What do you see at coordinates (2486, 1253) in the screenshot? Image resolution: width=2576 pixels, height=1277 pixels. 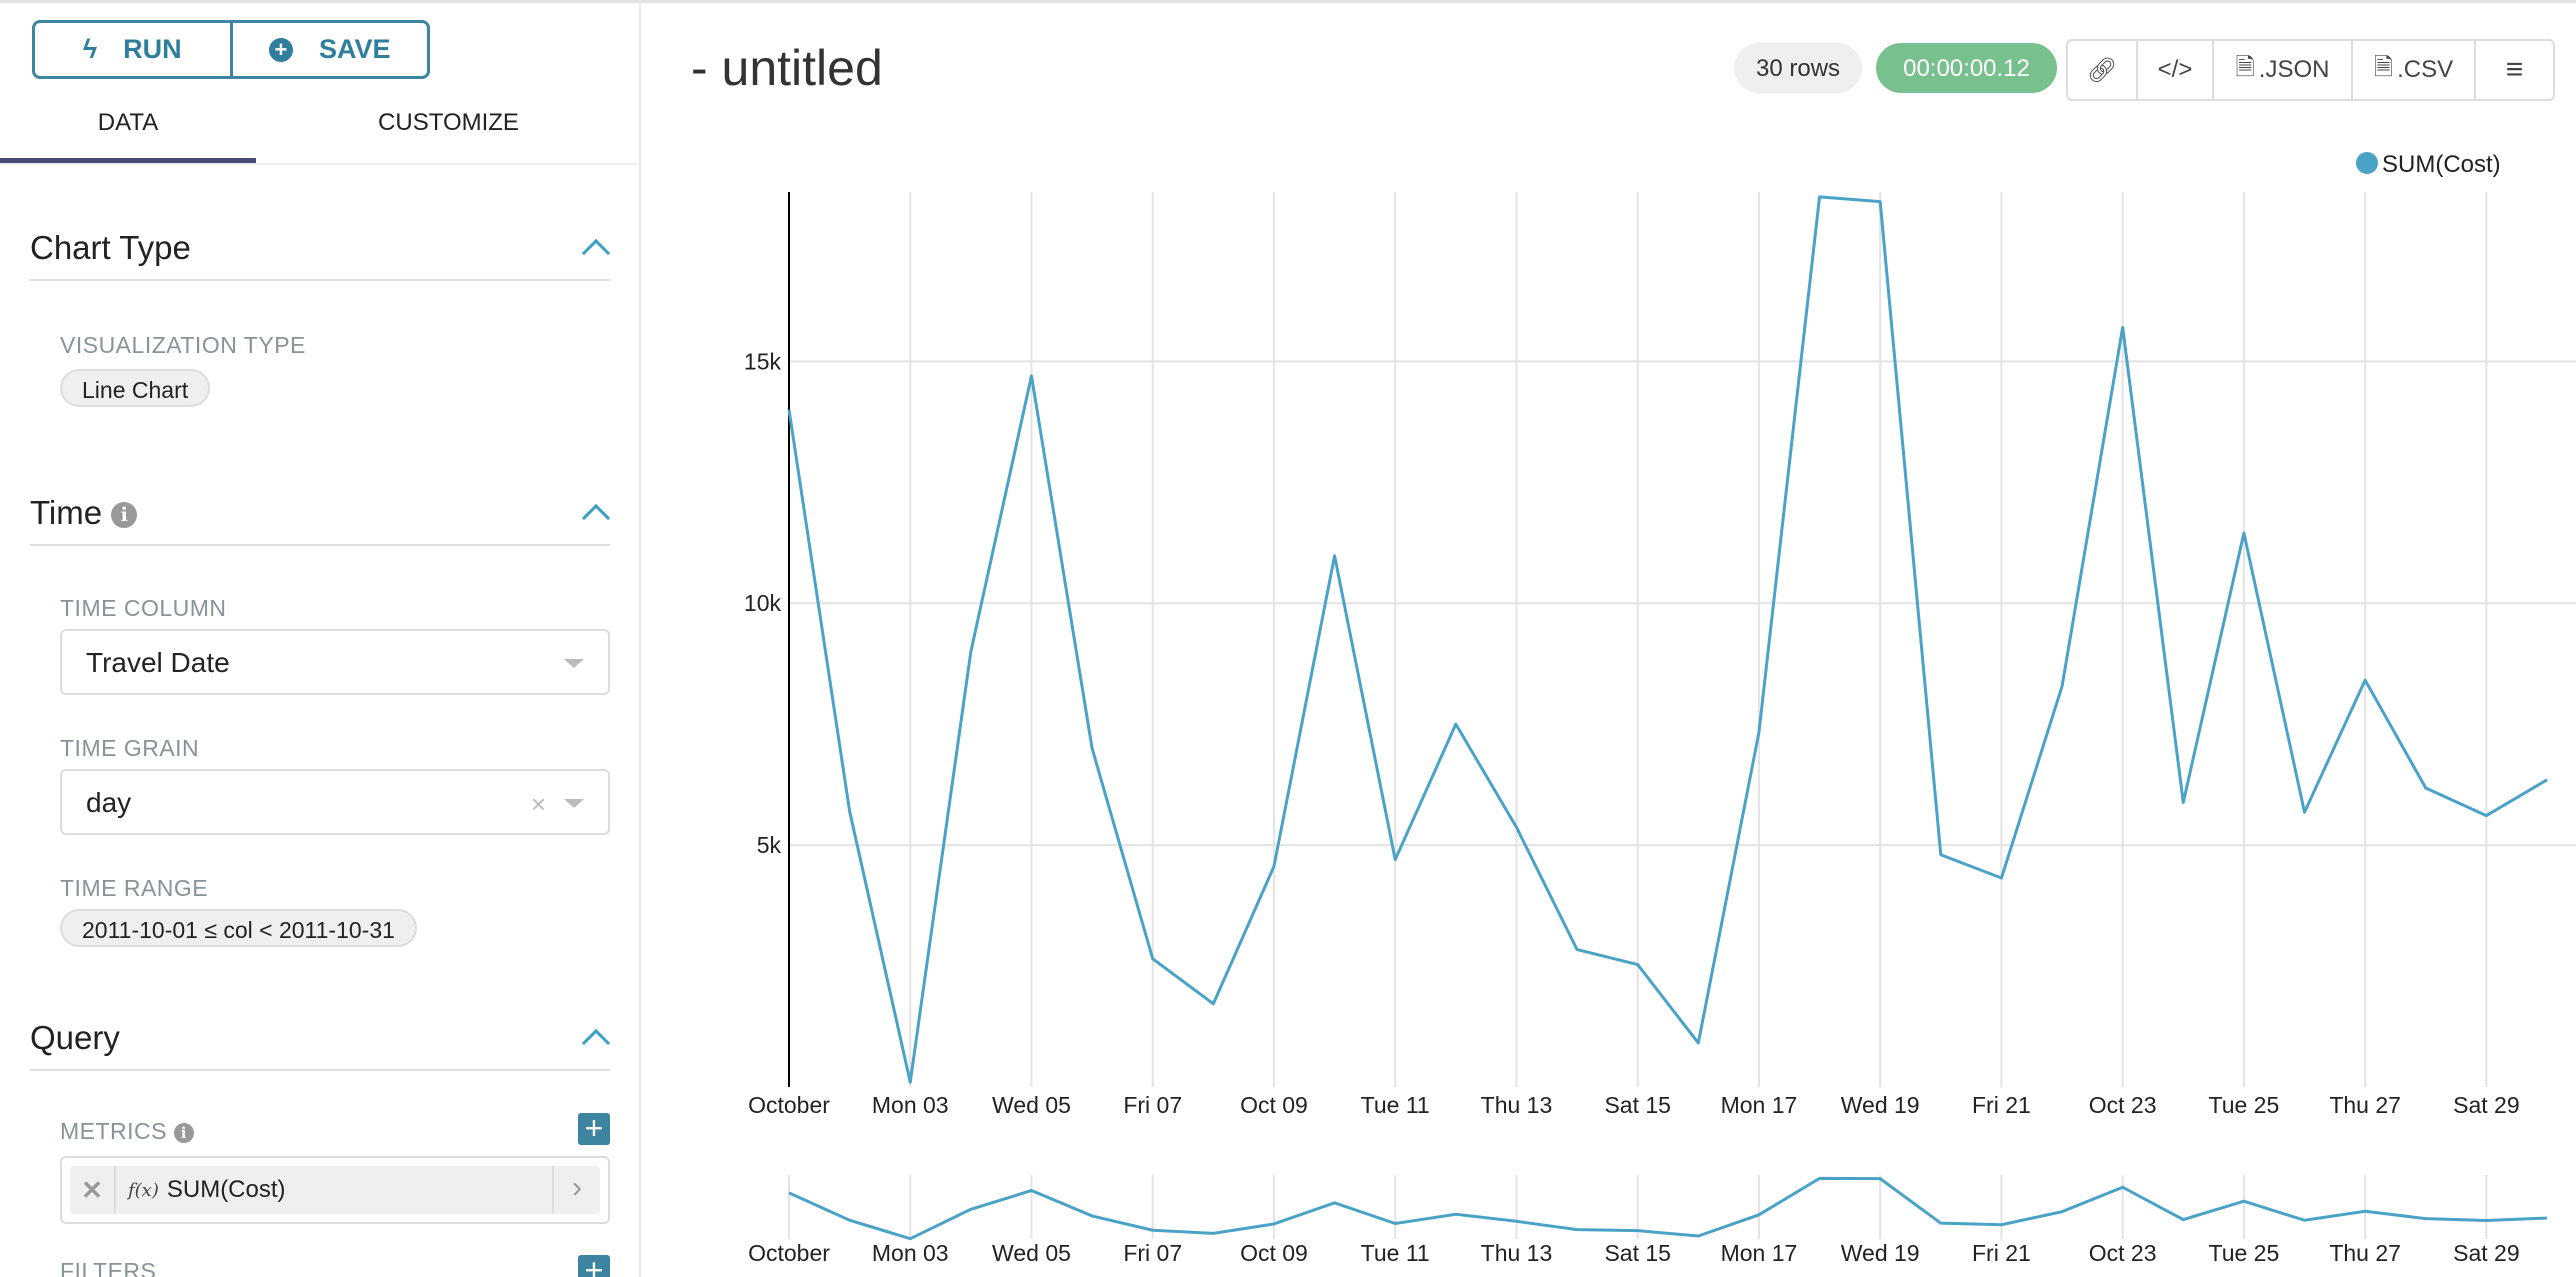 I see `brush-tick-label: Sat 29` at bounding box center [2486, 1253].